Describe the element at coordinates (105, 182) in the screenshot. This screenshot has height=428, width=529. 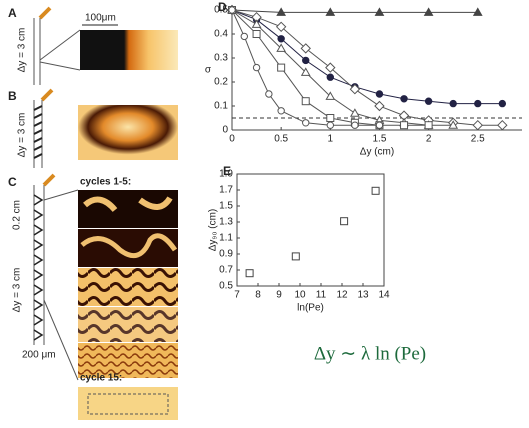
I see `cycles-label: cycles 1-5:` at that location.